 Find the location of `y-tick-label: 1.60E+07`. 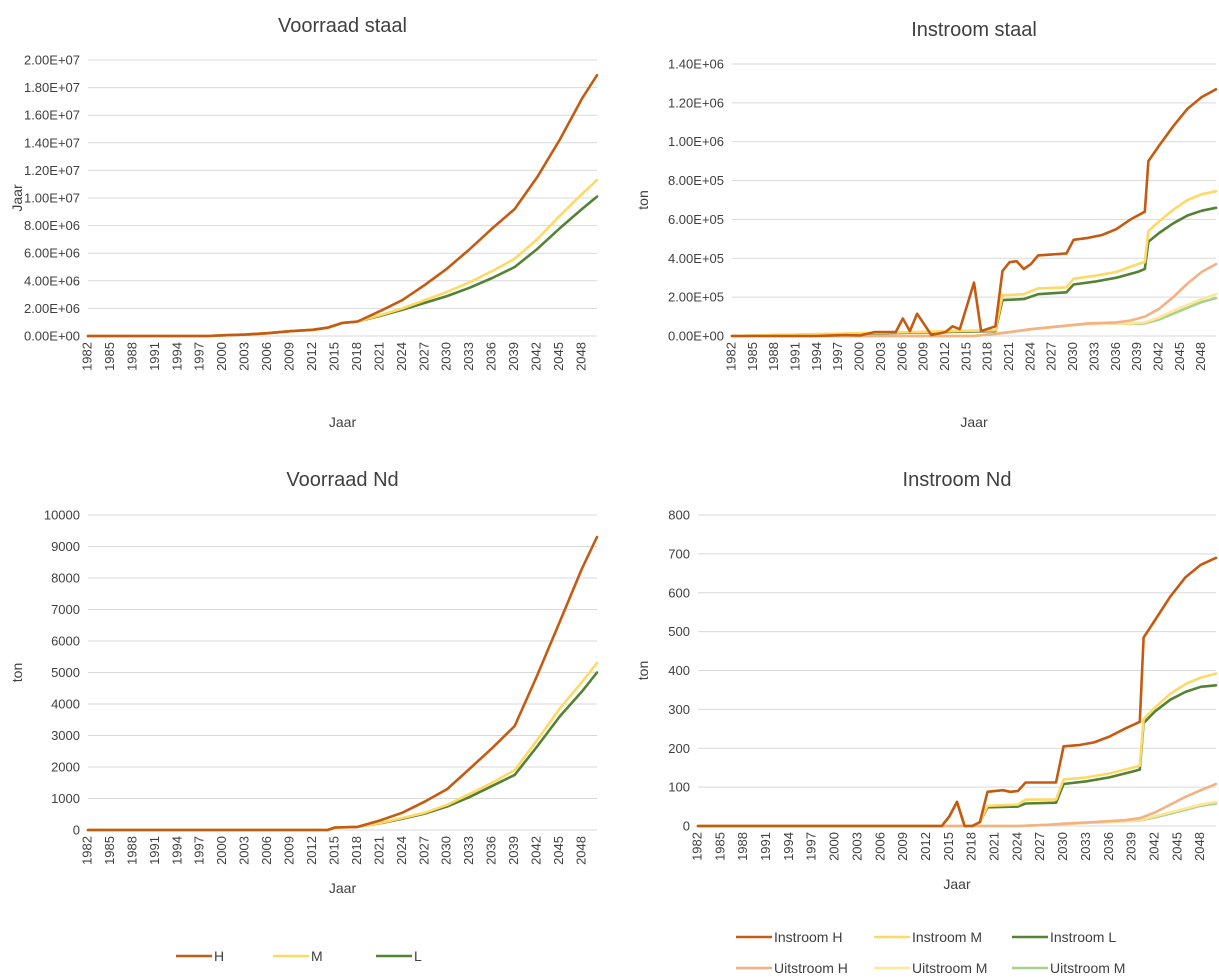

y-tick-label: 1.60E+07 is located at coordinates (52, 115).